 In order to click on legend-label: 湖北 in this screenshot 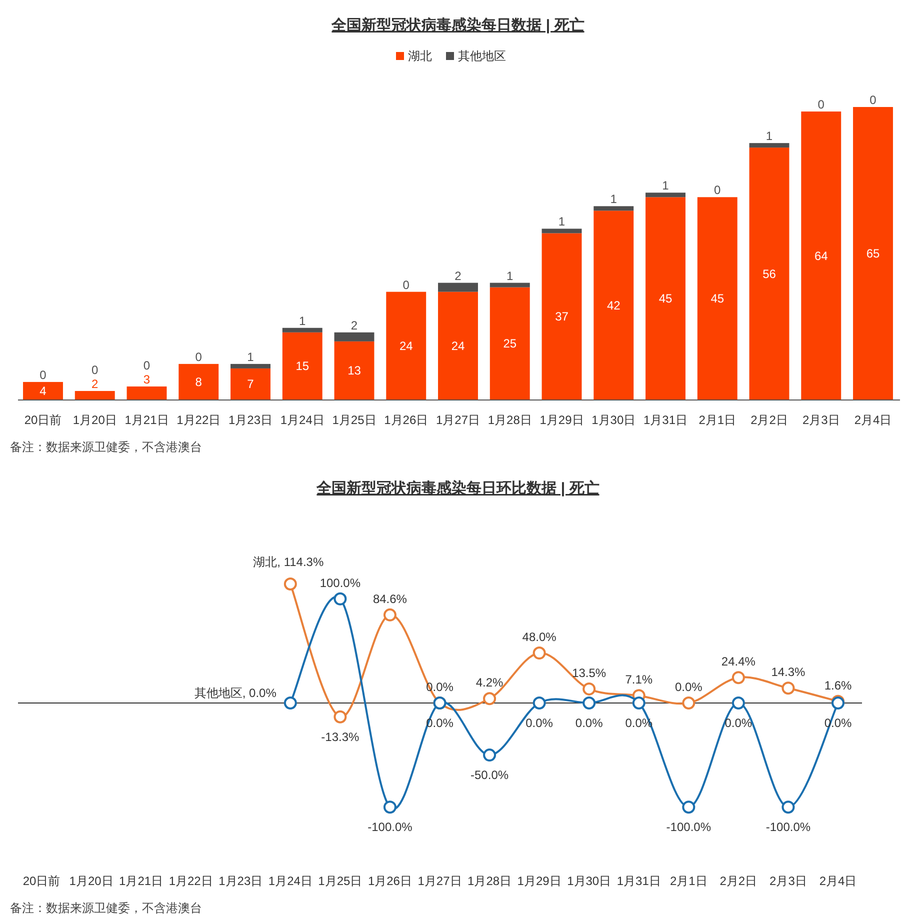, I will do `click(420, 56)`.